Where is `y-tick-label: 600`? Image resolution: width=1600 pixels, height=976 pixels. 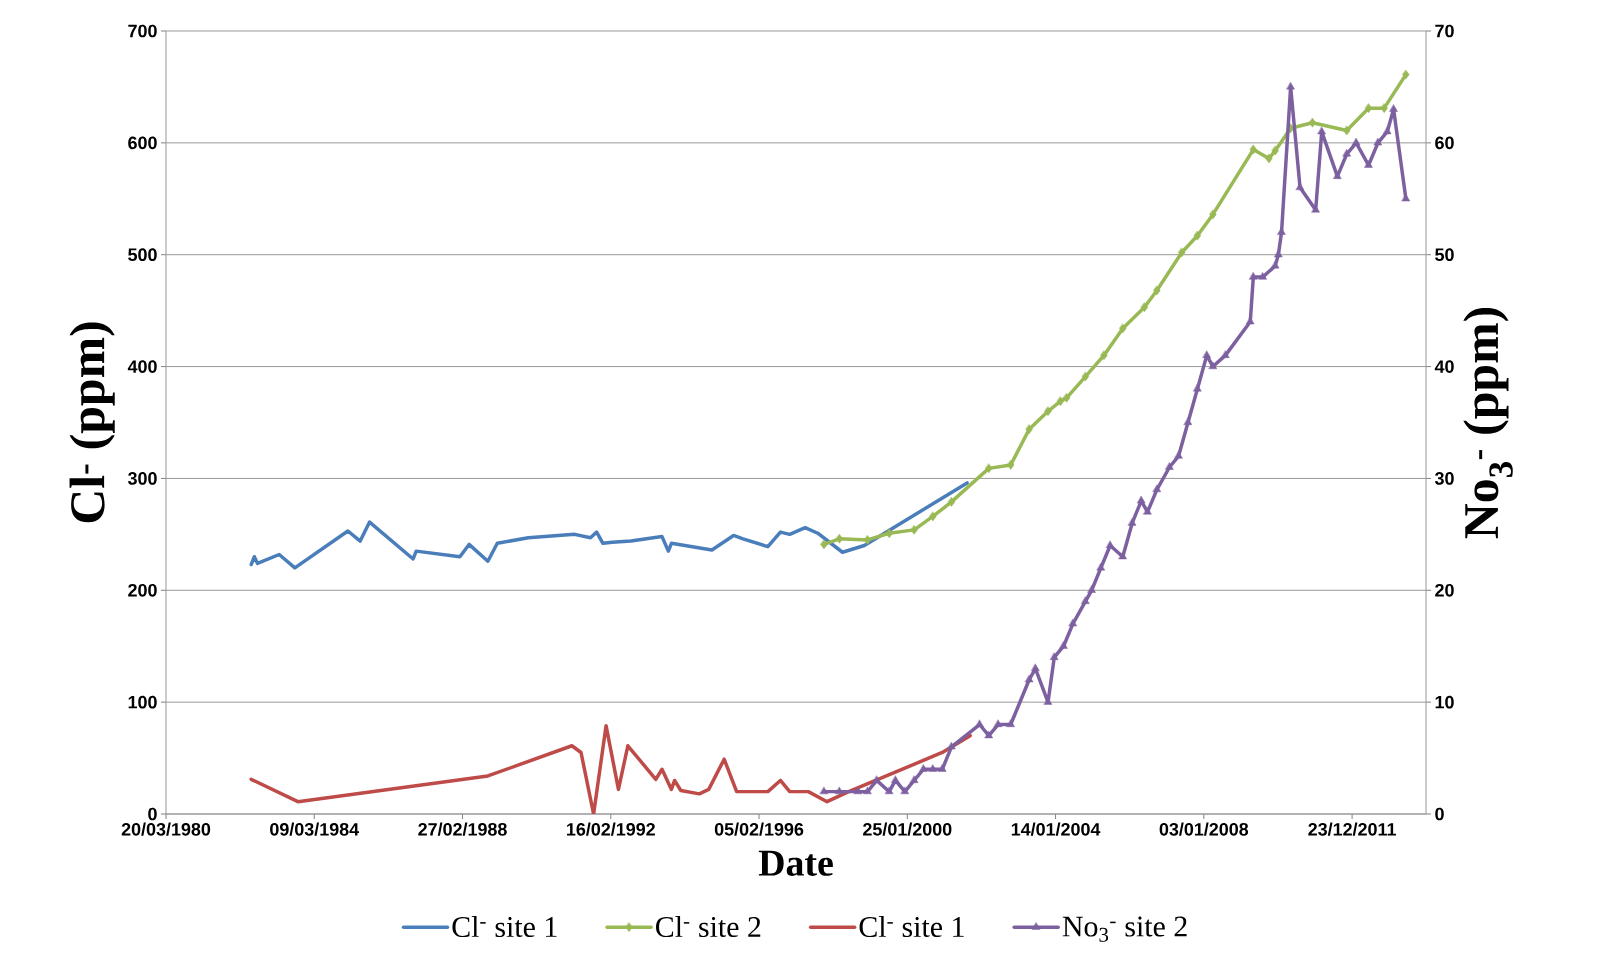 y-tick-label: 600 is located at coordinates (142, 143).